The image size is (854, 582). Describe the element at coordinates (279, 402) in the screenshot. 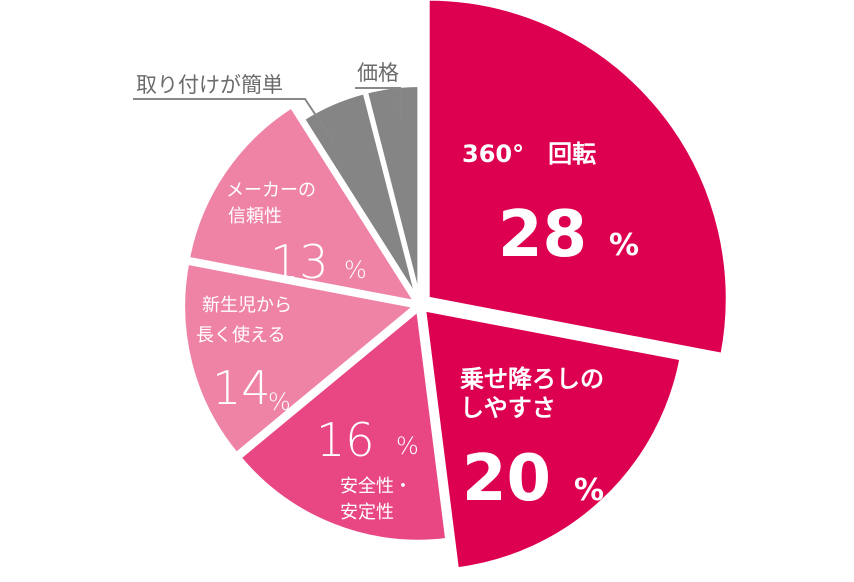

I see `newborn-percent: %` at that location.